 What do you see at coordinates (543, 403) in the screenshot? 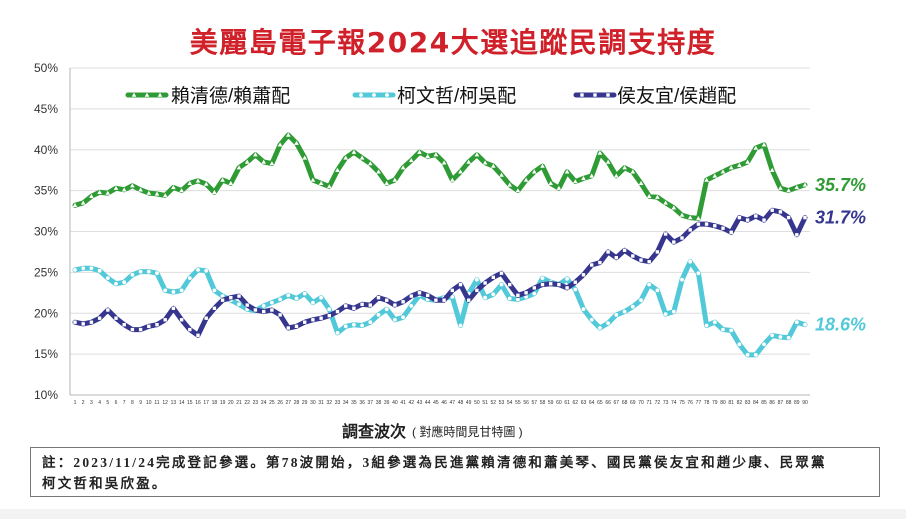
I see `x-tick-label: 58` at bounding box center [543, 403].